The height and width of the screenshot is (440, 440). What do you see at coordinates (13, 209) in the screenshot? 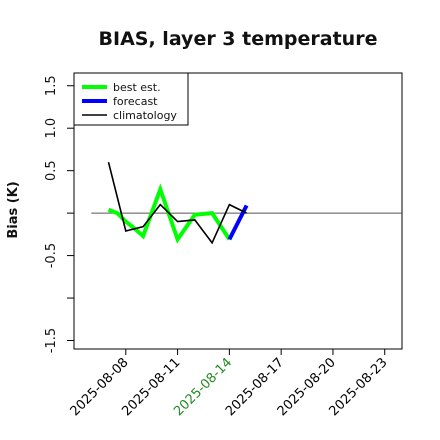
I see `y-axis-label: Bias (K)` at bounding box center [13, 209].